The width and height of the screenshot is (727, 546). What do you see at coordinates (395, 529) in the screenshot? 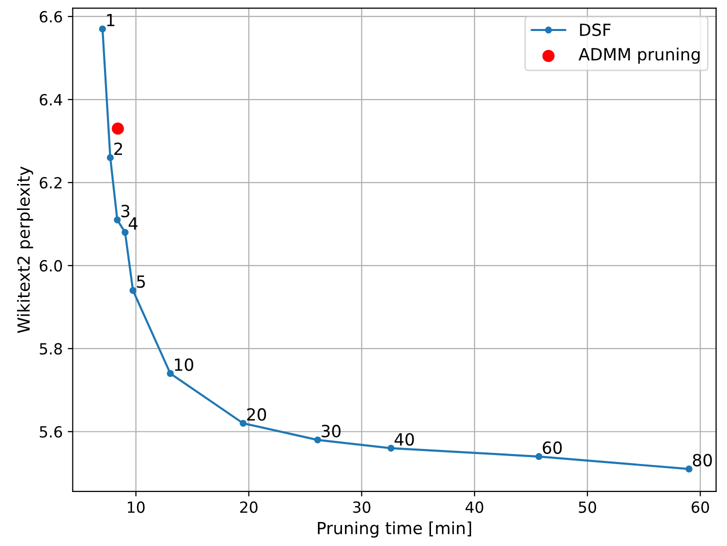
I see `x-axis-title: Pruning time [min]` at bounding box center [395, 529].